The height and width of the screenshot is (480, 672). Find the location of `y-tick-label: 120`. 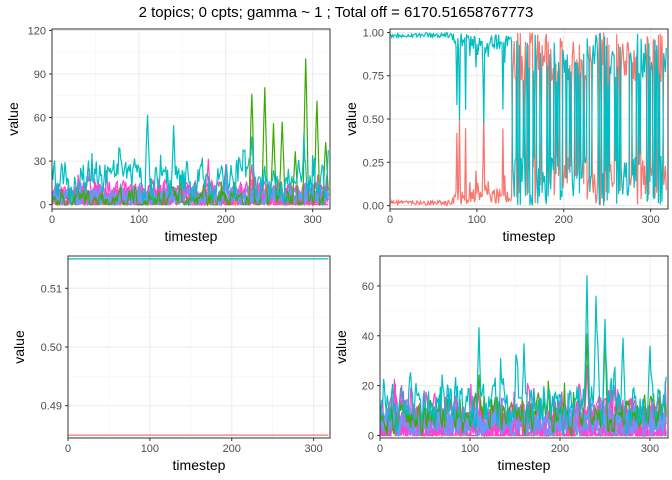

y-tick-label: 120 is located at coordinates (37, 31).